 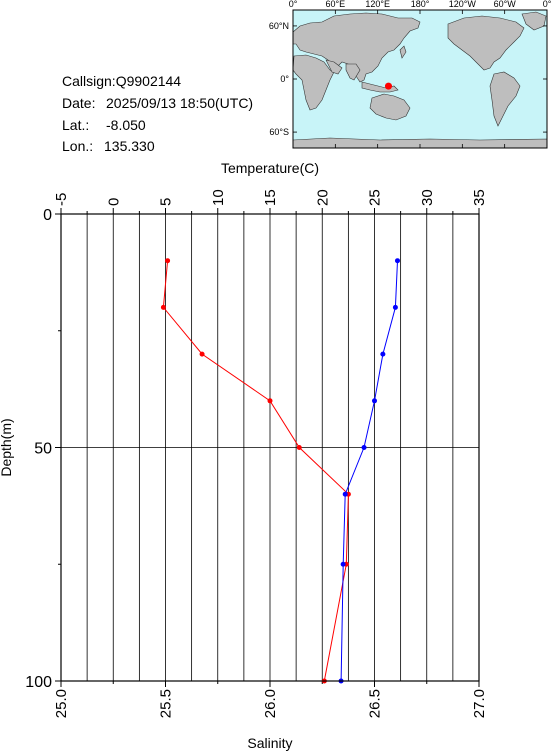 I want to click on salinity-tick-label: 26.5, so click(x=375, y=703).